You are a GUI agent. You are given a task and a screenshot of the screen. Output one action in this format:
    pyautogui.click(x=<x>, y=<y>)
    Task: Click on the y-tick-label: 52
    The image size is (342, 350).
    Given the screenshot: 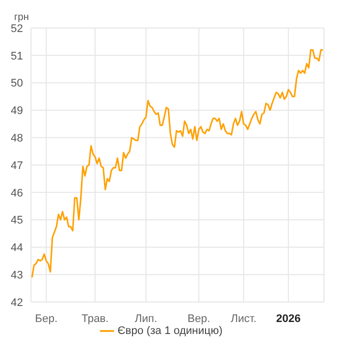 What is the action you would take?
    pyautogui.click(x=16, y=28)
    